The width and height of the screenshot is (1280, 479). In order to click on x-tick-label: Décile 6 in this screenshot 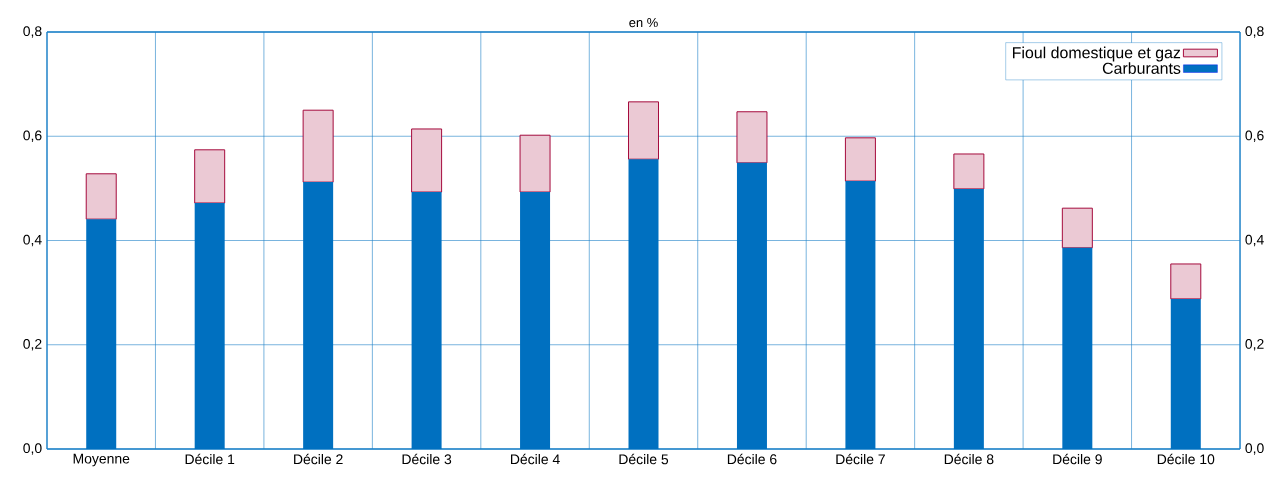, I will do `click(752, 459)`.